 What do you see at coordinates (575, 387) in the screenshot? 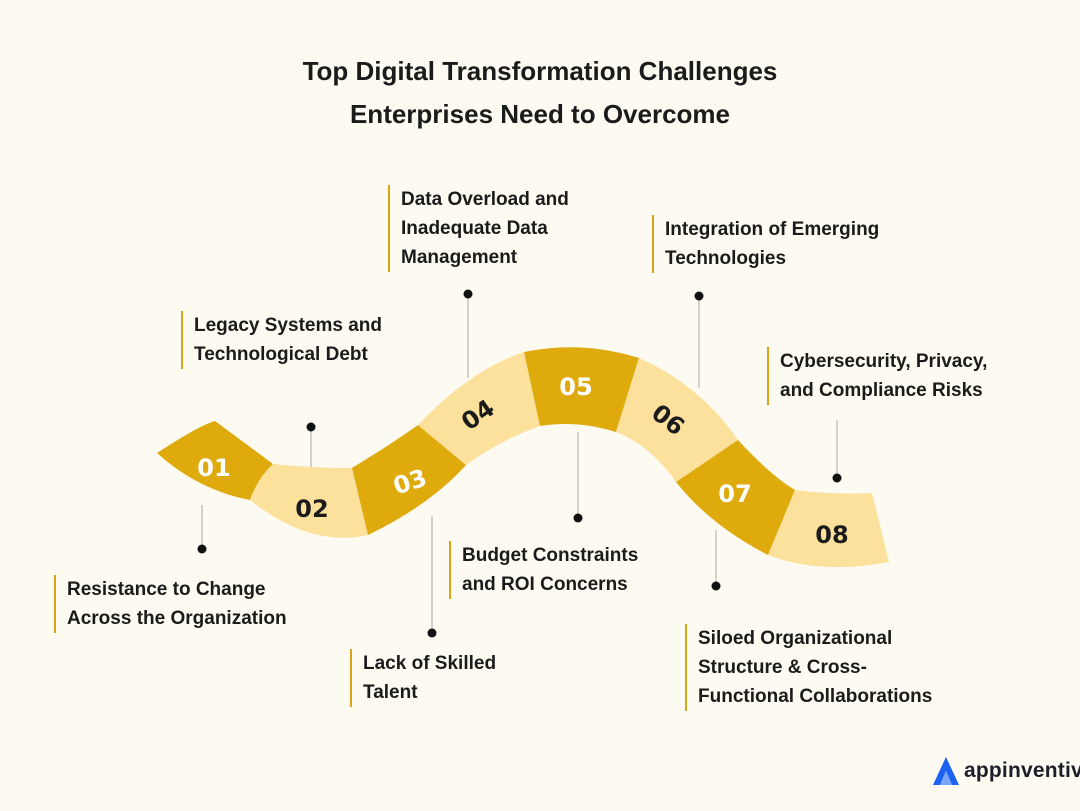
I see `number-05: 05` at bounding box center [575, 387].